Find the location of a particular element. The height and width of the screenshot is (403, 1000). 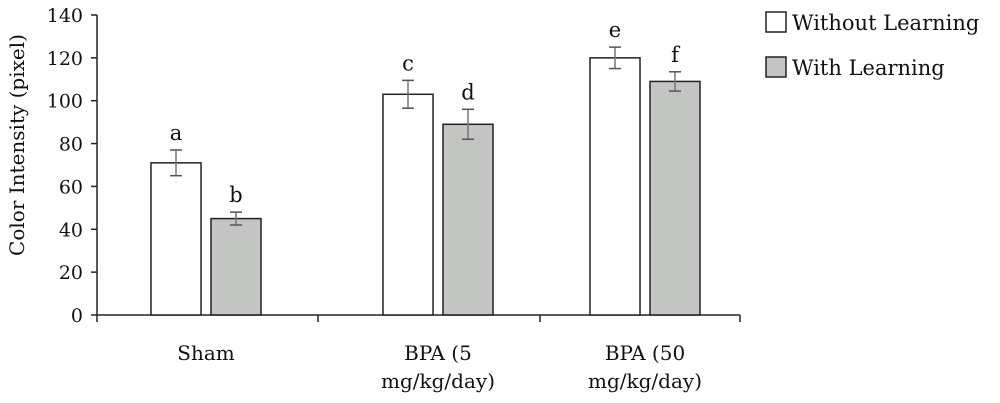

y-tick-label: 140 is located at coordinates (65, 16).